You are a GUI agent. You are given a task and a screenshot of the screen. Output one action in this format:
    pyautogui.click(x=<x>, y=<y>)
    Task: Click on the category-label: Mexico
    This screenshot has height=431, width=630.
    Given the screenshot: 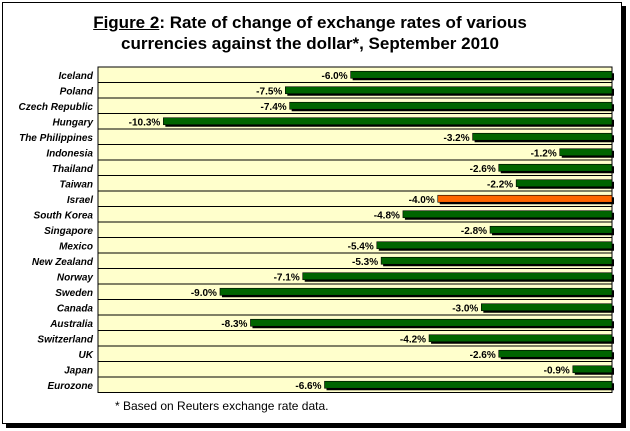 What is the action you would take?
    pyautogui.click(x=76, y=246)
    